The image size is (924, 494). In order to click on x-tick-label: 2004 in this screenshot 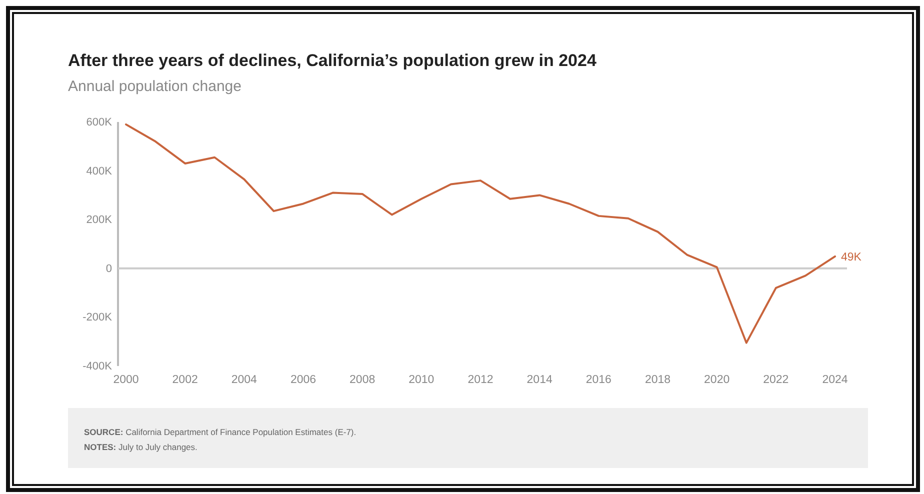, I will do `click(244, 380)`.